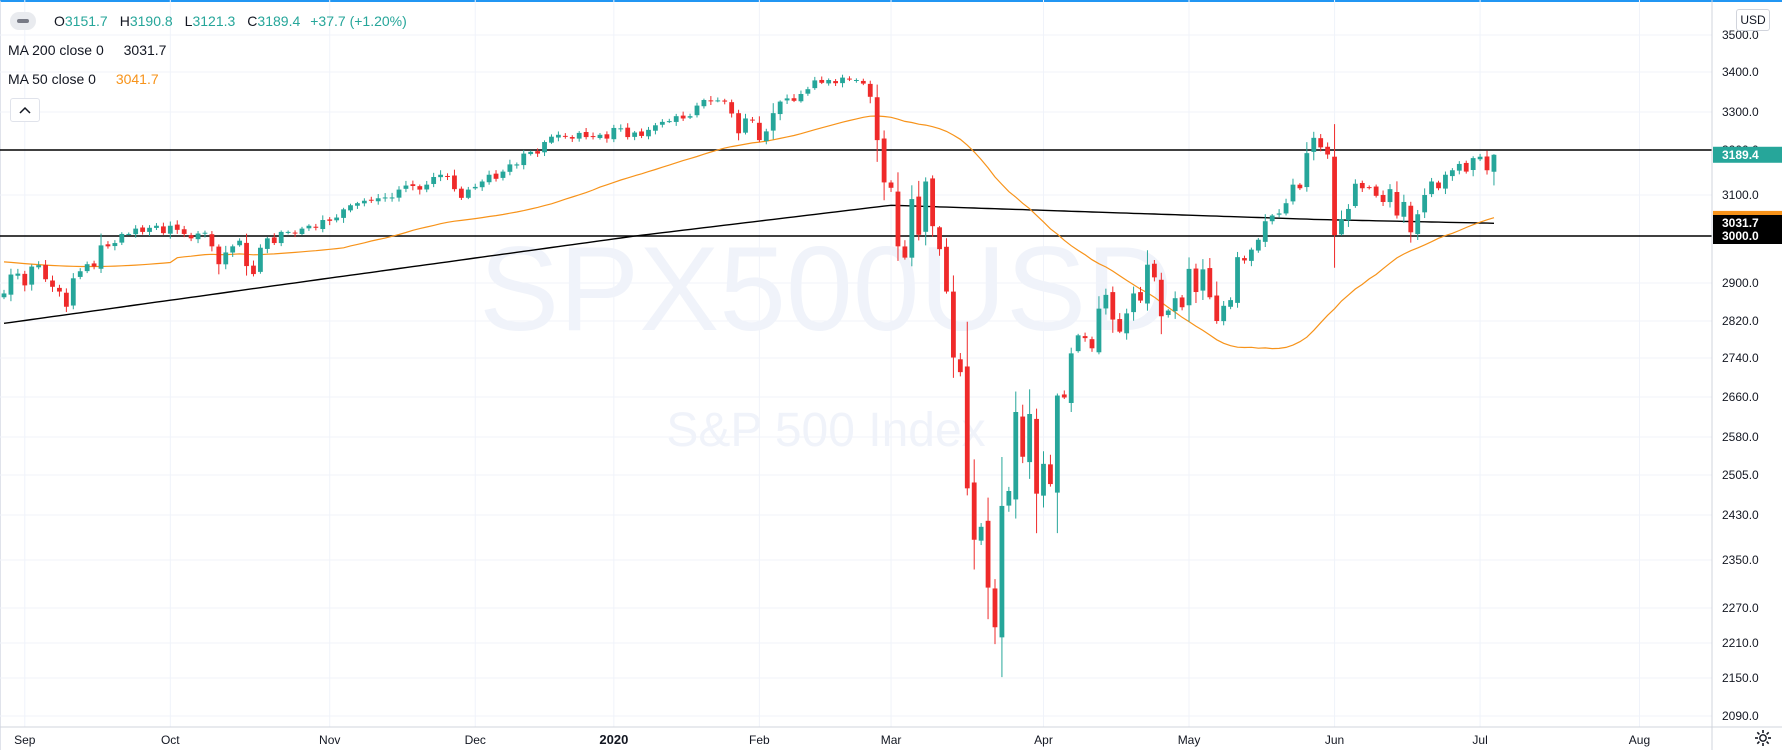 The width and height of the screenshot is (1782, 750). I want to click on ma50-legend: MA 50 close 0 3041.7, so click(83, 79).